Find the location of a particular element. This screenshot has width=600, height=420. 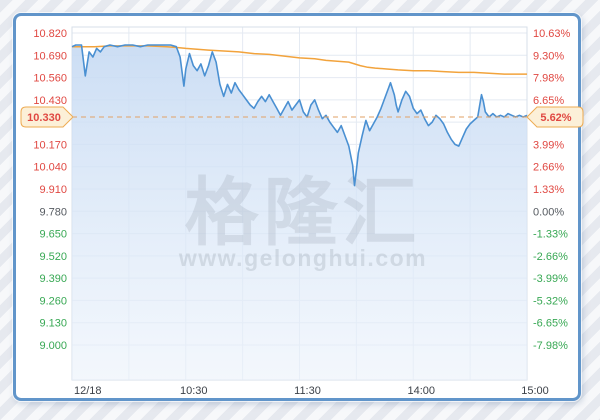

time-label: 12/18 is located at coordinates (88, 391).